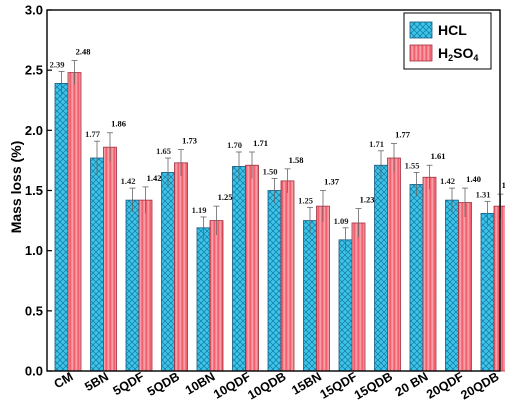 This screenshot has width=505, height=414. What do you see at coordinates (376, 144) in the screenshot?
I see `data-label-hcl: 1.71` at bounding box center [376, 144].